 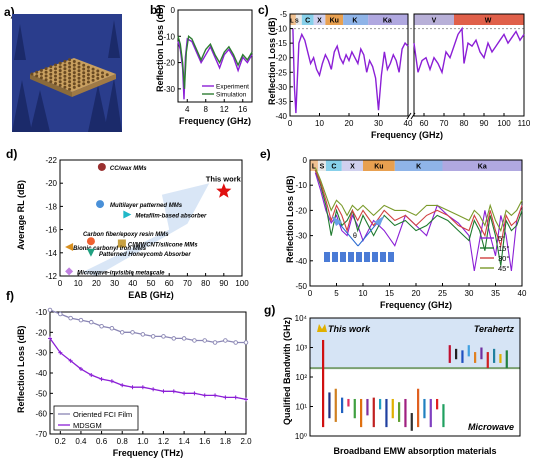 What do you see at coordinates (354, 21) in the screenshot?
I see `band-label: K` at bounding box center [354, 21].